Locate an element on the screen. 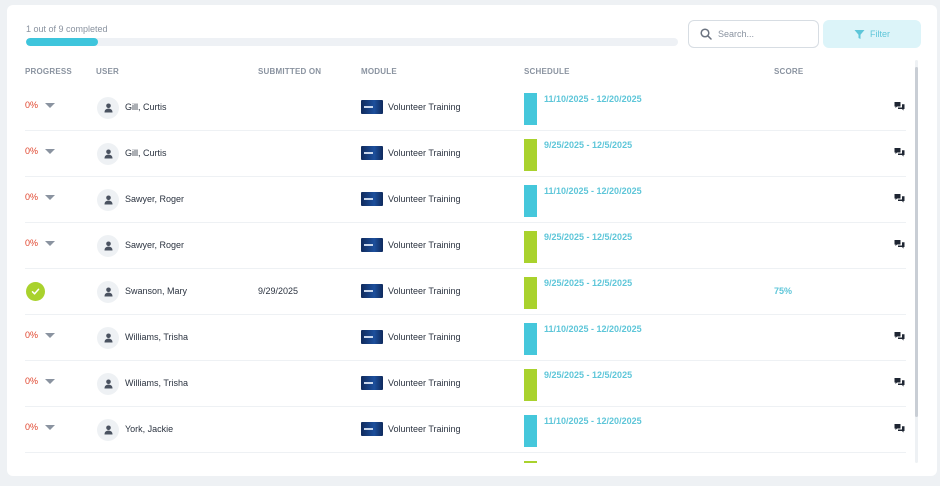 The height and width of the screenshot is (486, 940). completion-summary: 1 out of 9 completed is located at coordinates (67, 29).